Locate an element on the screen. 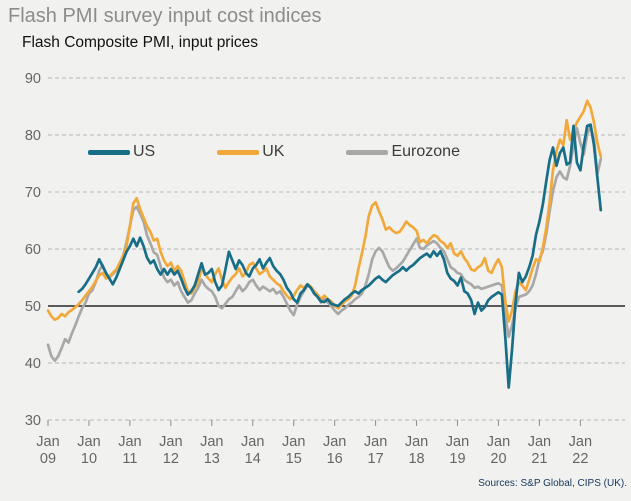 The height and width of the screenshot is (501, 631). x-axis-label-year-13: 13 is located at coordinates (212, 459).